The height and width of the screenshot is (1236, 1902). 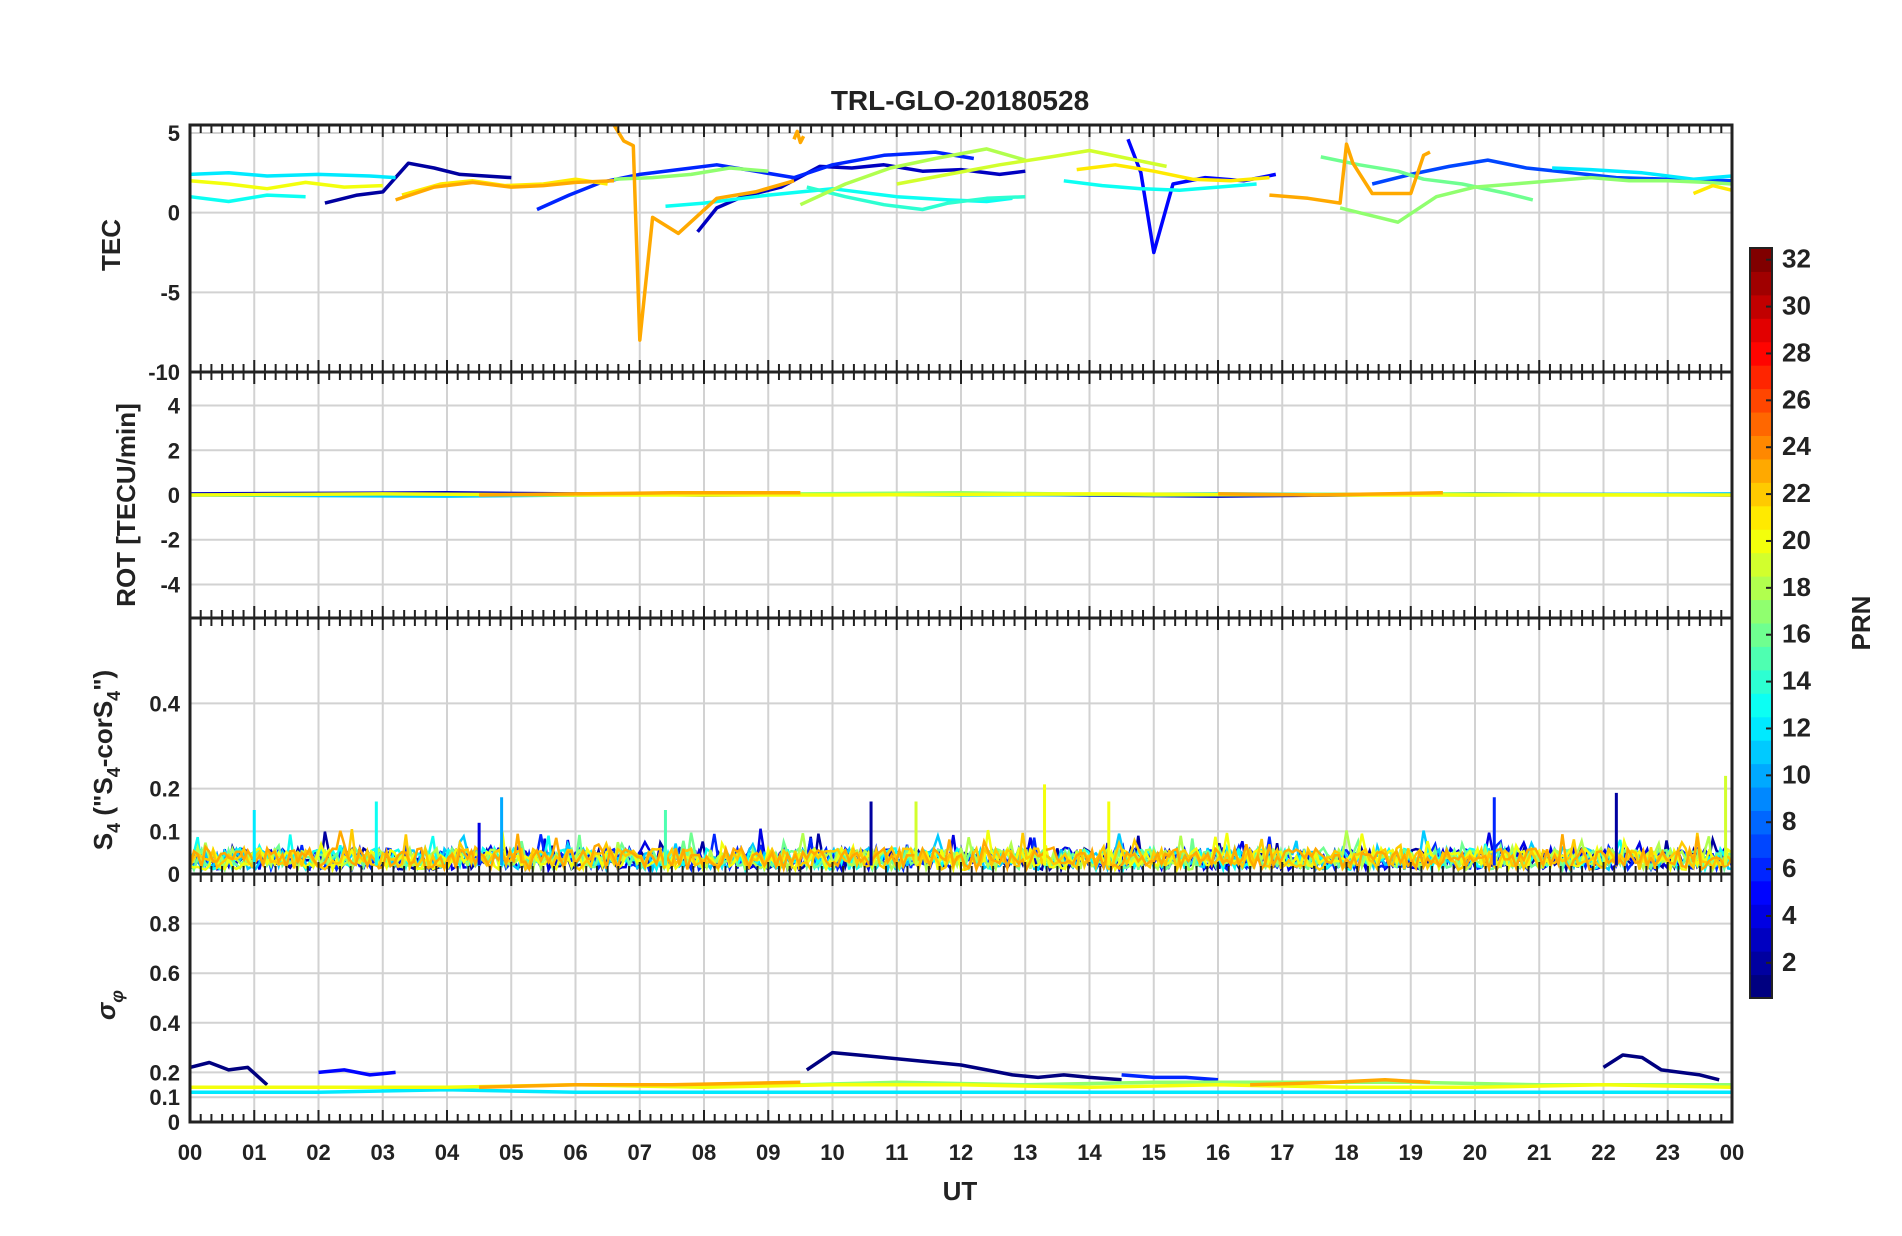 What do you see at coordinates (1796, 446) in the screenshot?
I see `colorbar-tick-label: 24` at bounding box center [1796, 446].